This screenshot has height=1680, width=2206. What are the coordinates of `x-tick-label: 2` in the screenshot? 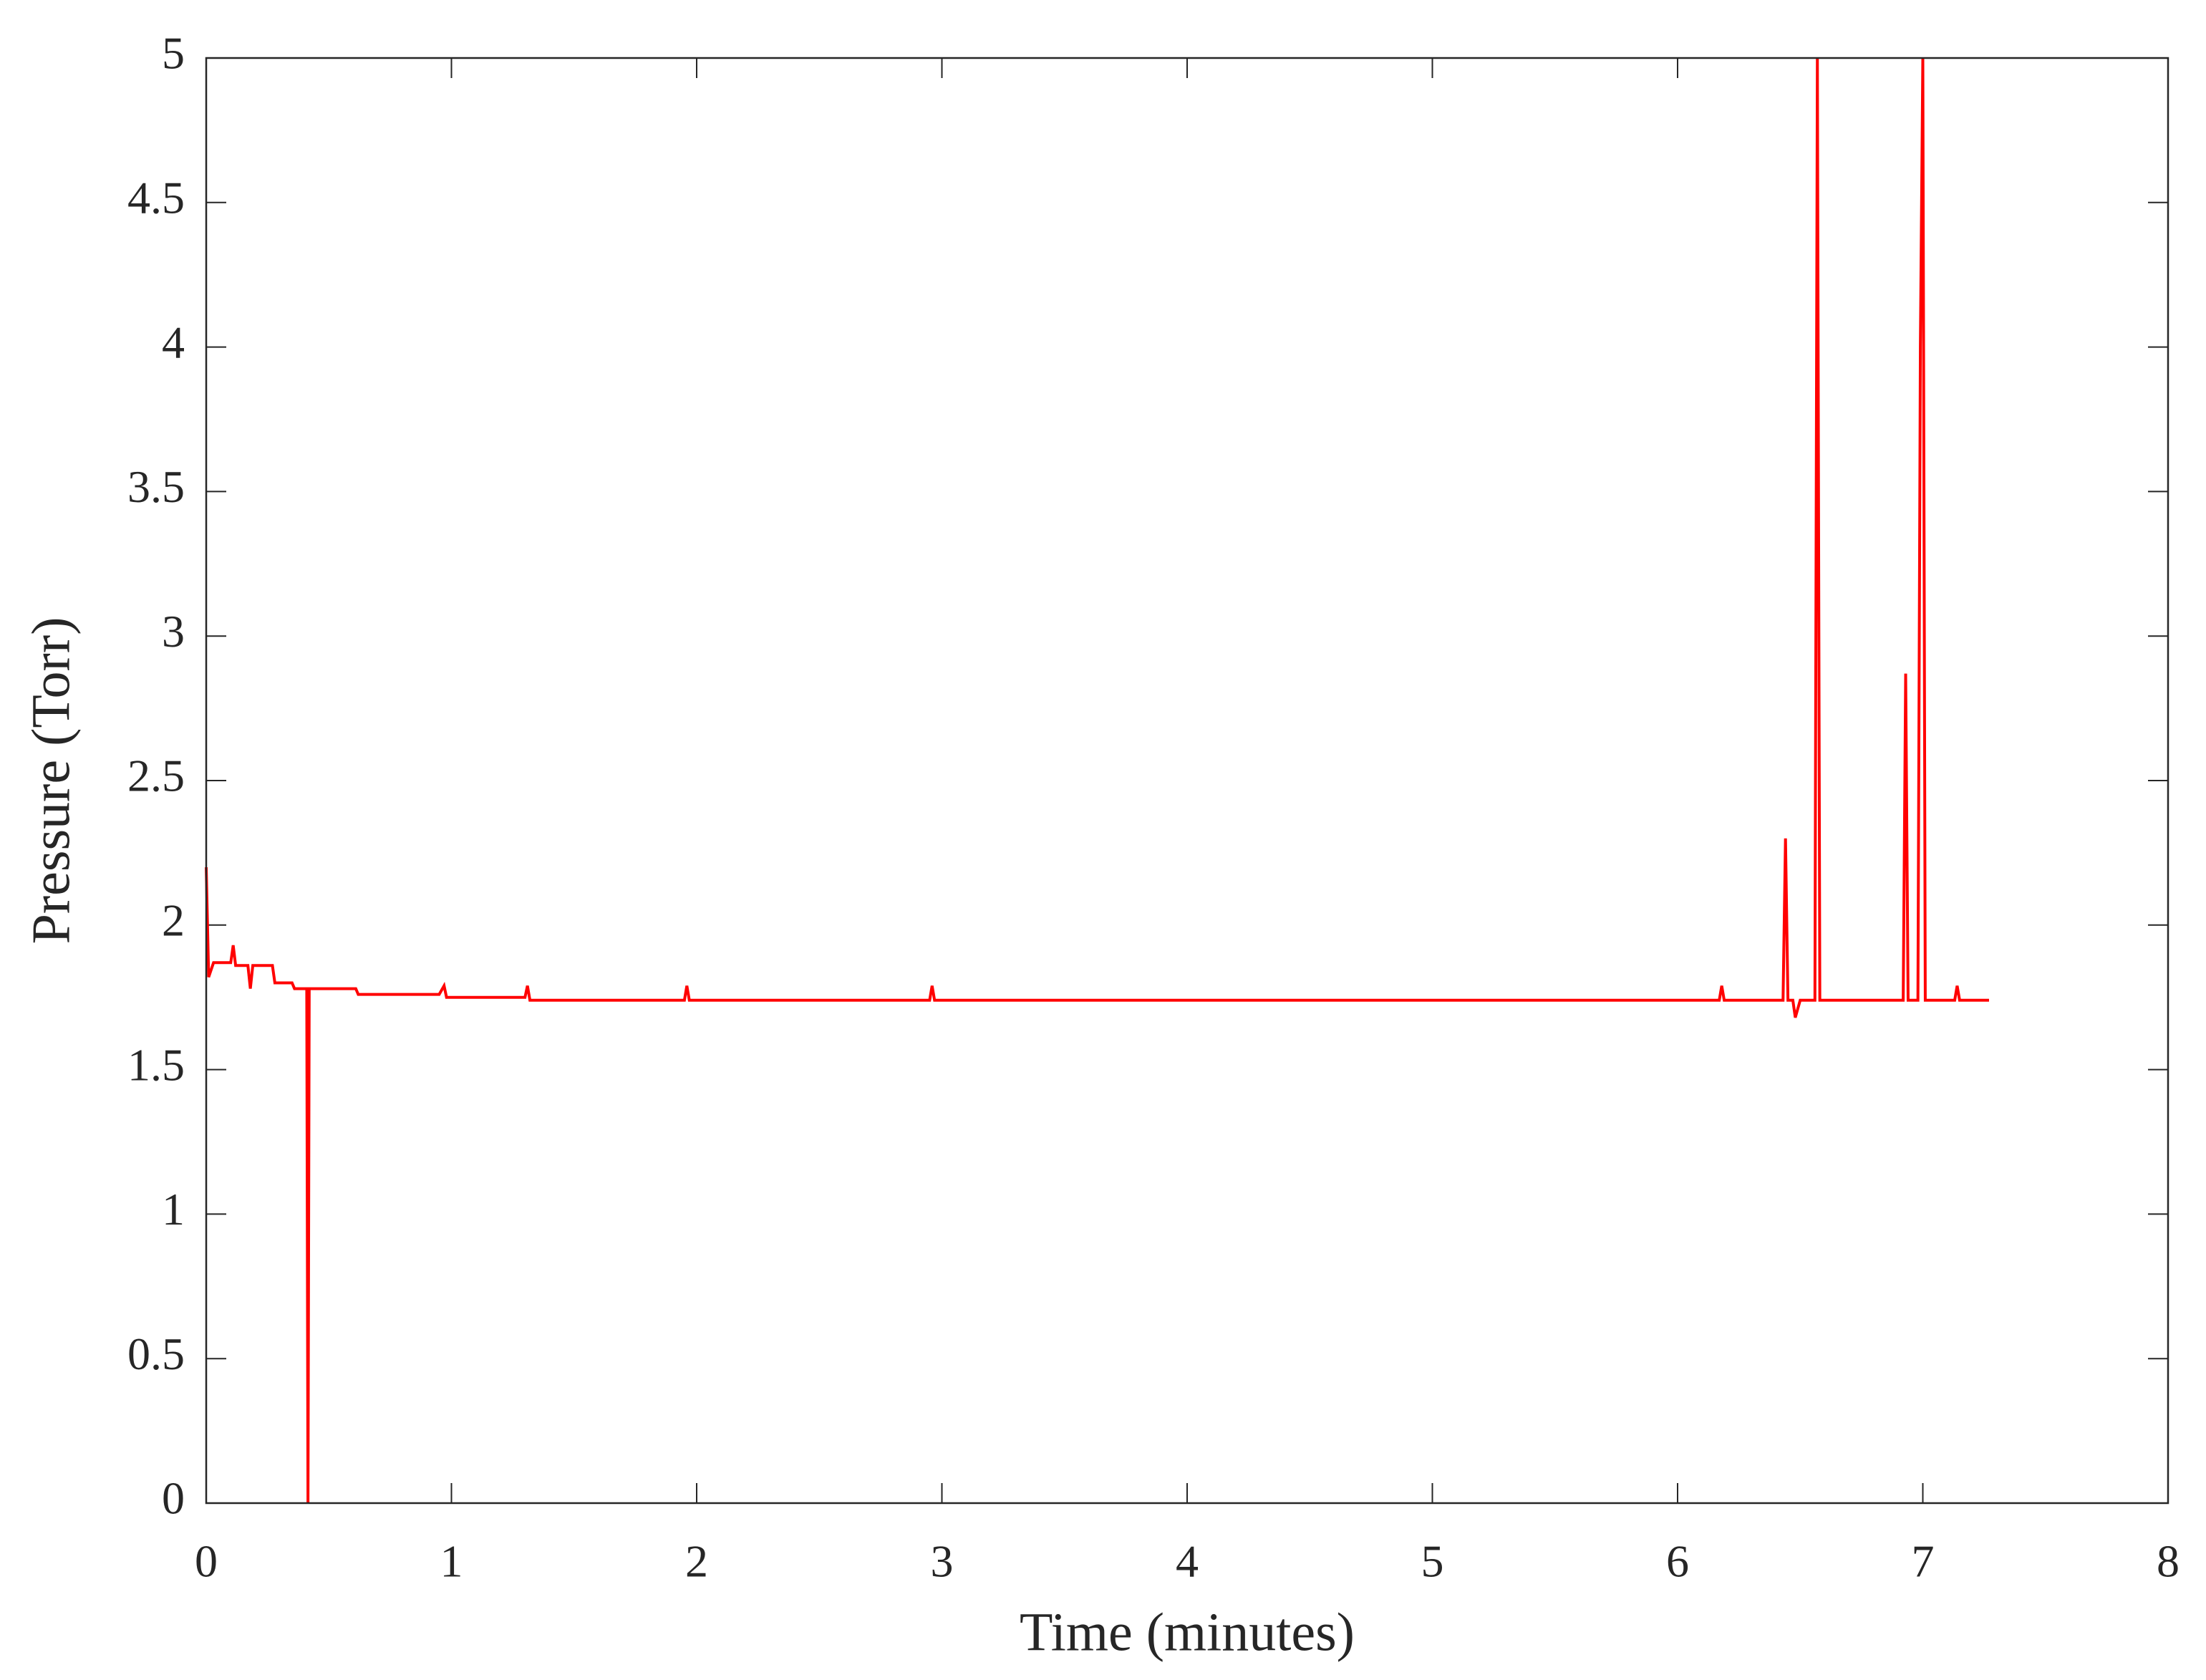 It's located at (696, 1561).